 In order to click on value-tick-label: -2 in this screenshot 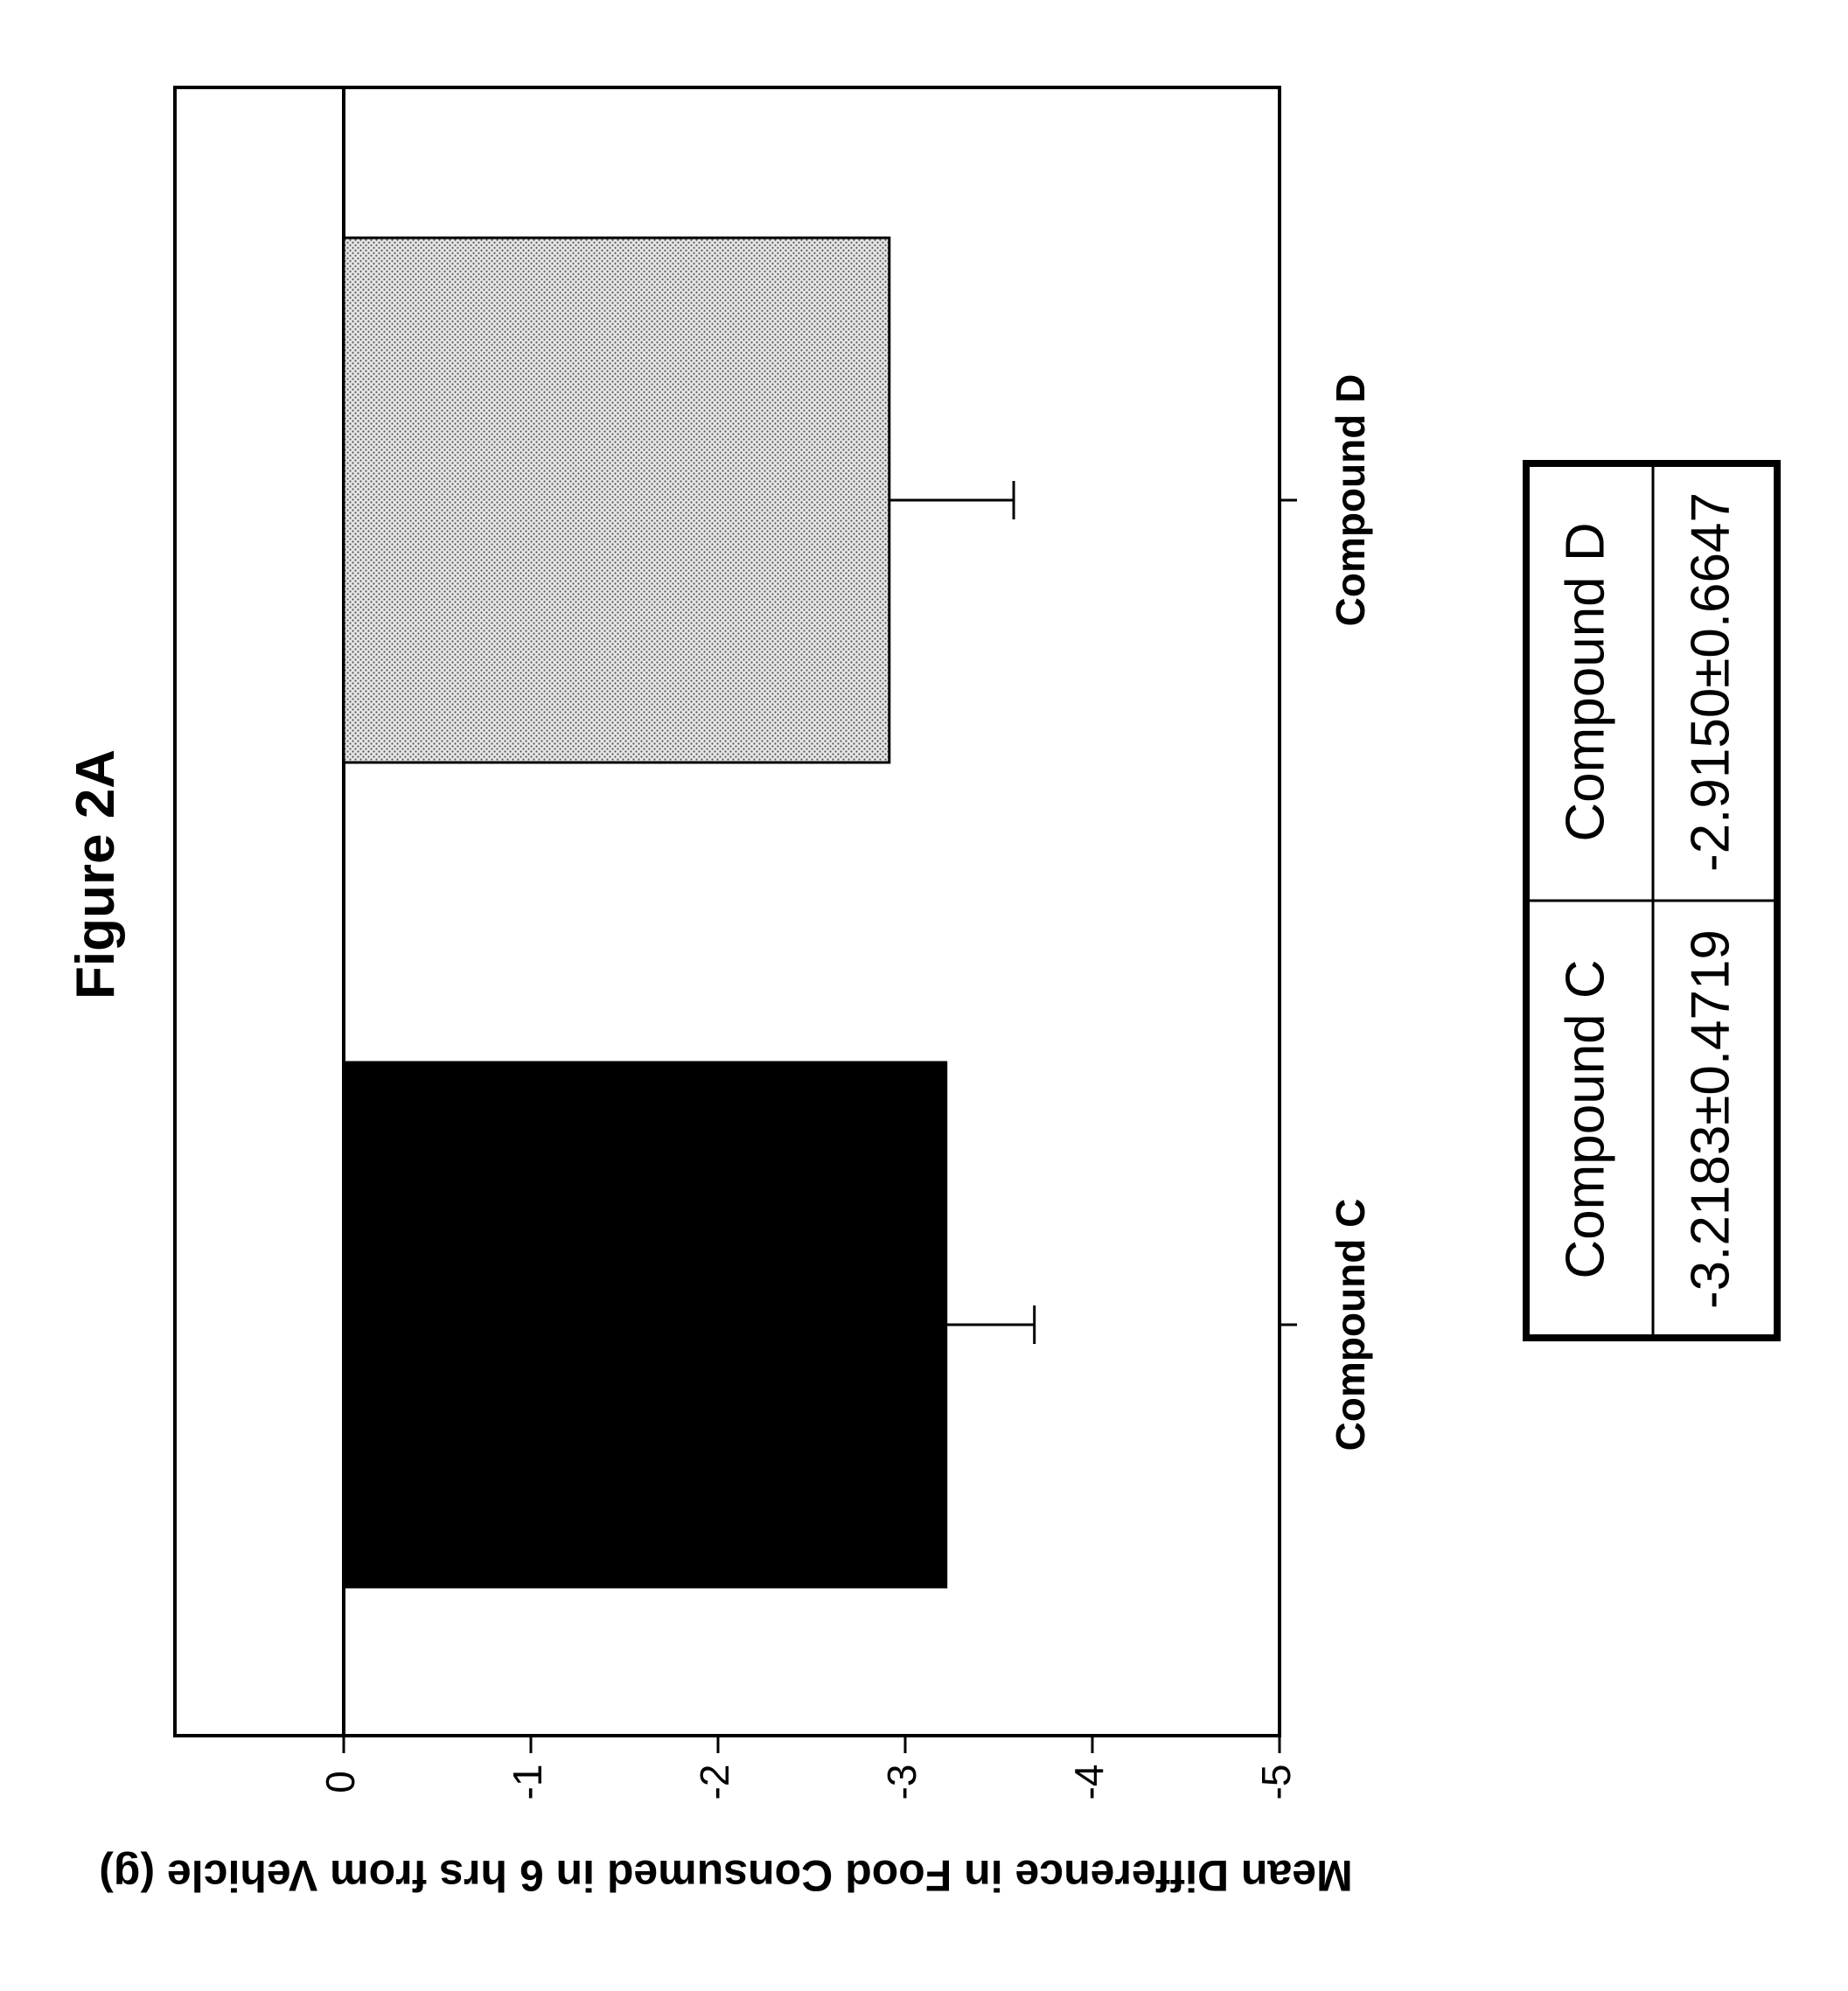, I will do `click(715, 1782)`.